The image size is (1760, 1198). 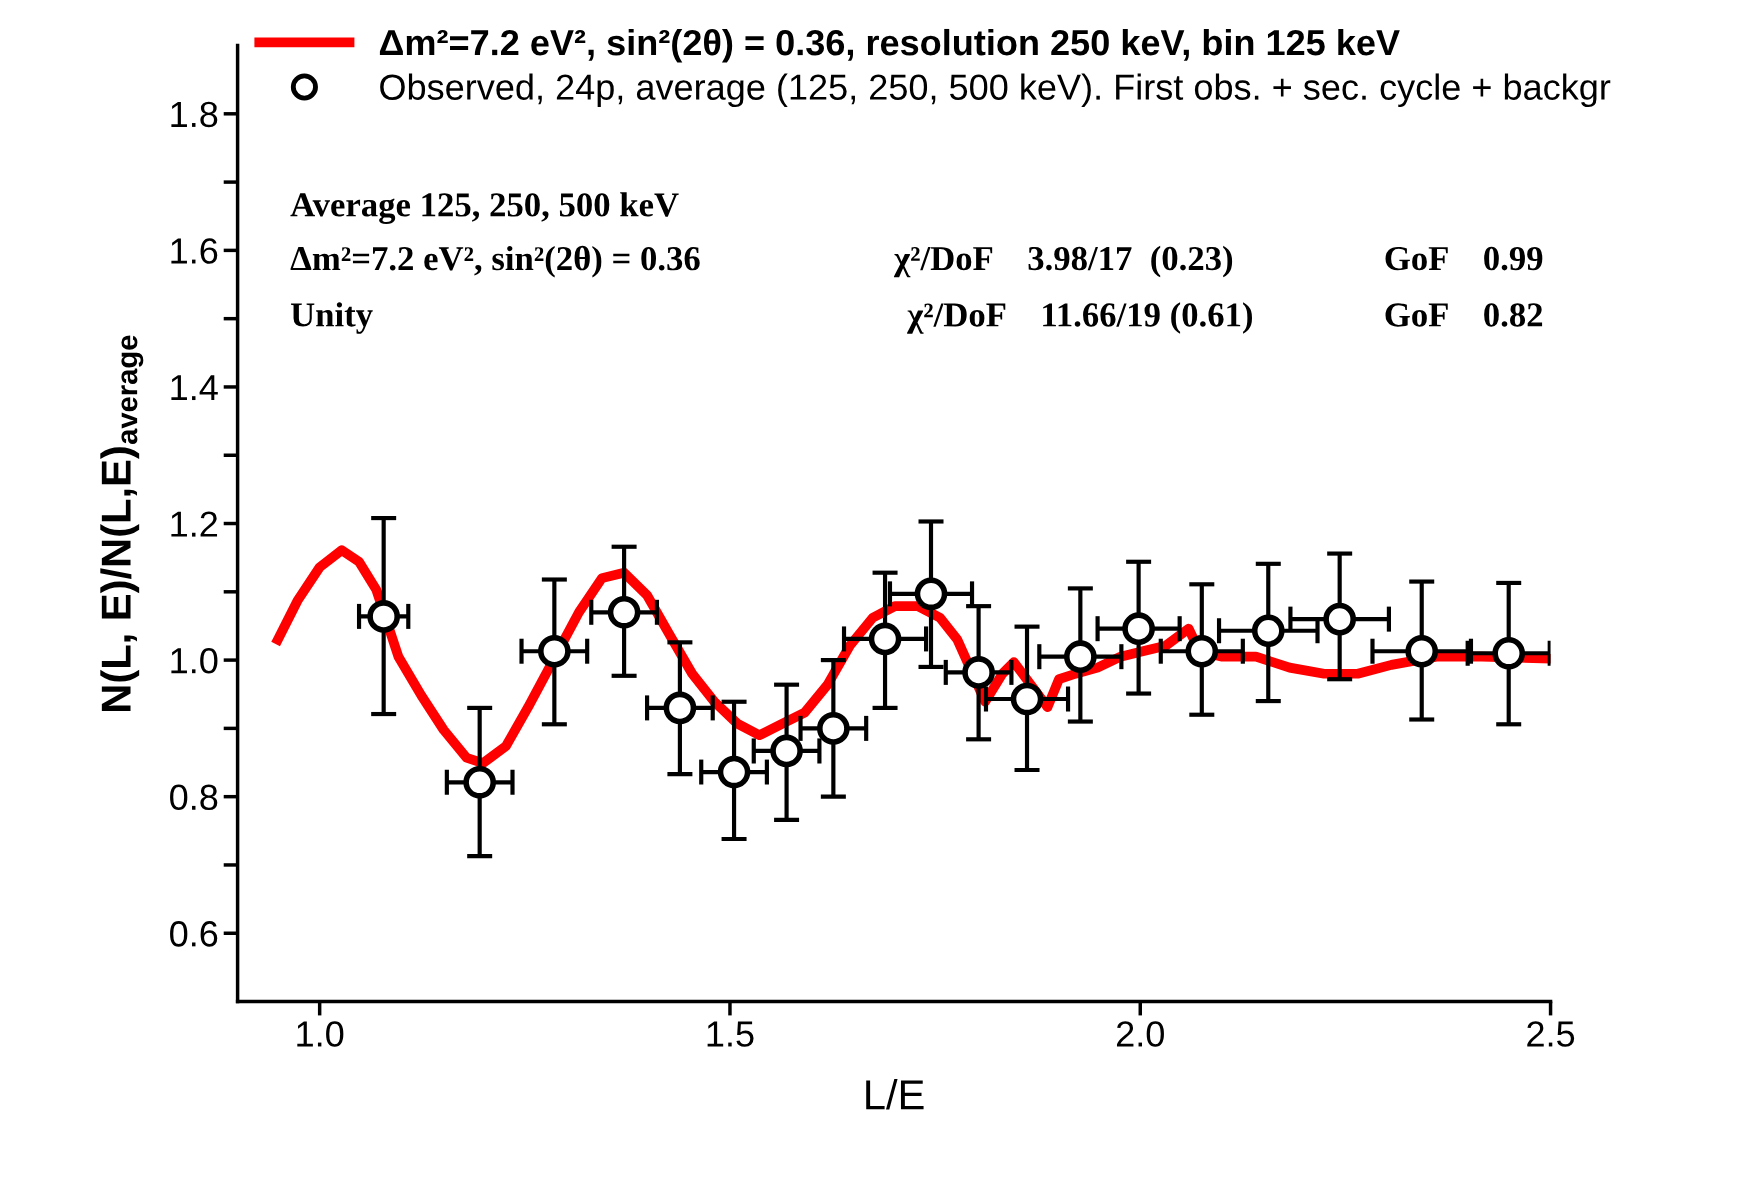 What do you see at coordinates (194, 114) in the screenshot?
I see `y-tick-label: 1.8` at bounding box center [194, 114].